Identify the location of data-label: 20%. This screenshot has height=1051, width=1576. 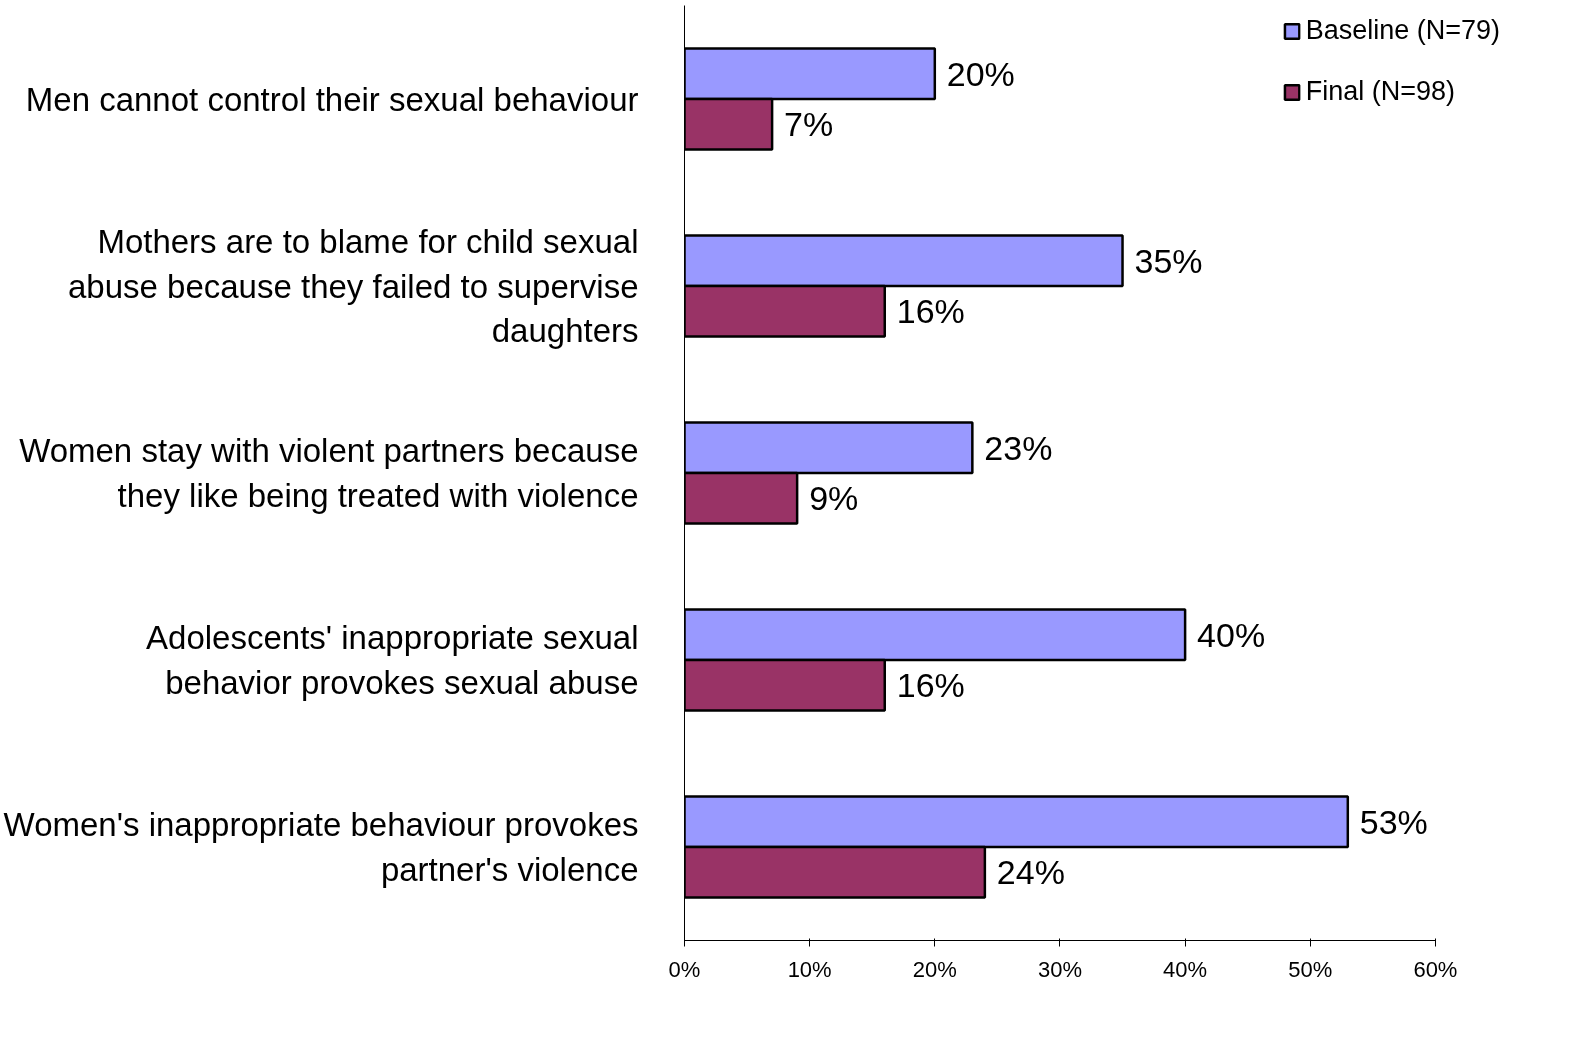
(980, 73).